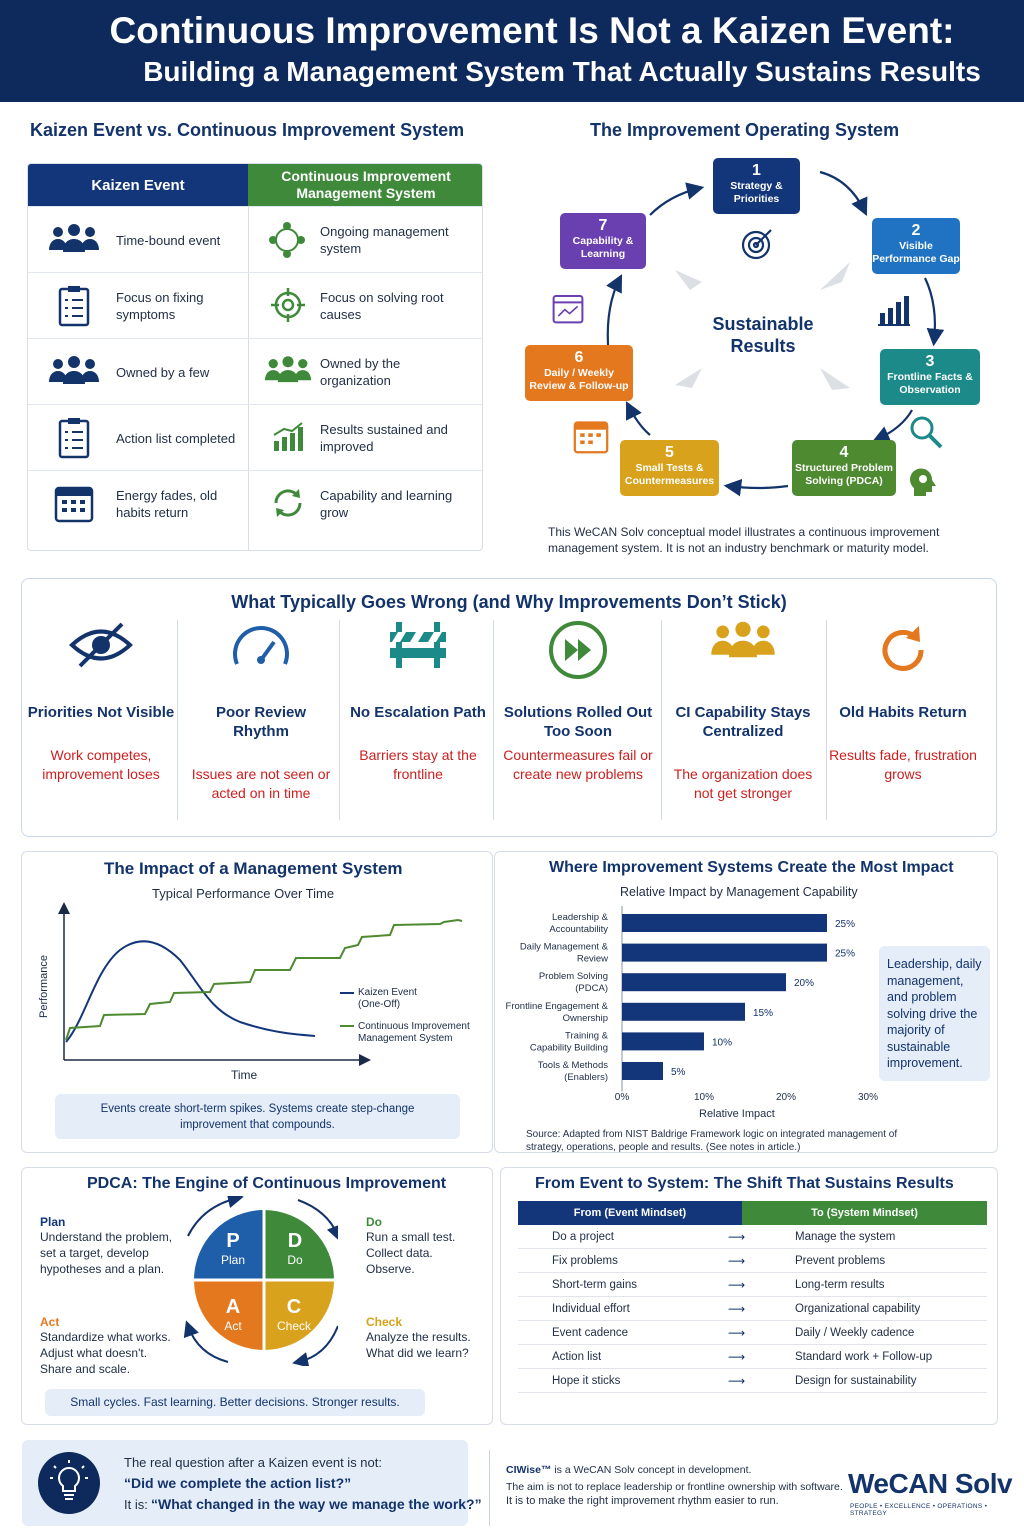 The height and width of the screenshot is (1536, 1024). Describe the element at coordinates (167, 504) in the screenshot. I see `kaizen-cell: Energy fades, old habits return` at that location.